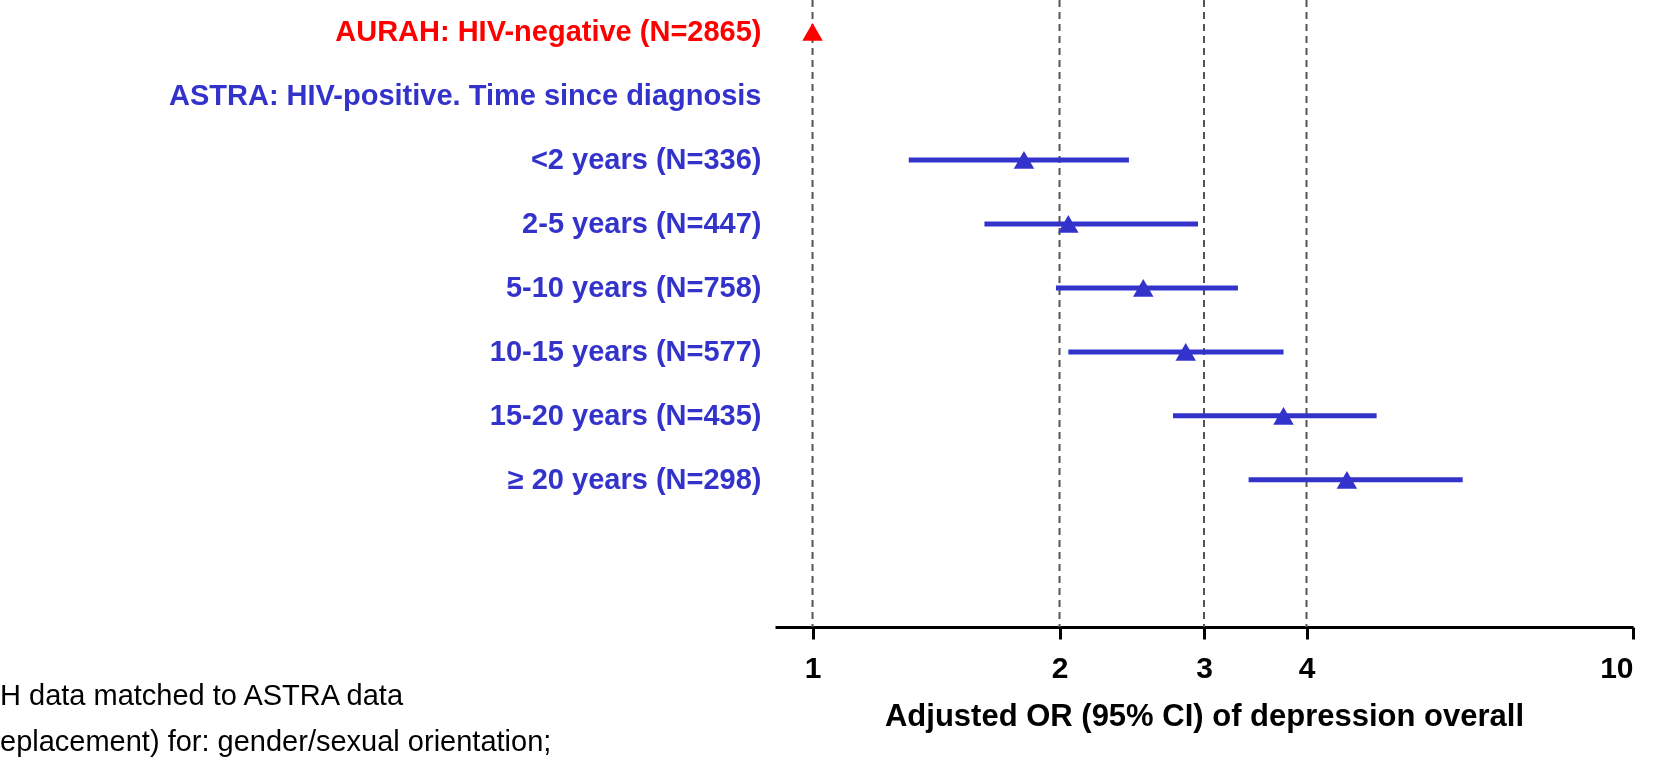  Describe the element at coordinates (625, 350) in the screenshot. I see `y-tick-label: 10-15 years (N=577)` at that location.